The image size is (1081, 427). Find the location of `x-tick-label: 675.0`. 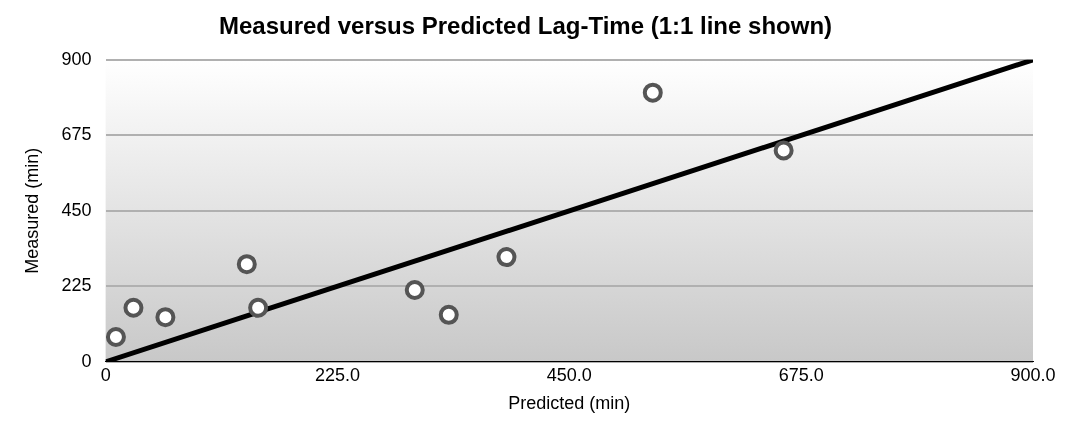

x-tick-label: 675.0 is located at coordinates (801, 374).